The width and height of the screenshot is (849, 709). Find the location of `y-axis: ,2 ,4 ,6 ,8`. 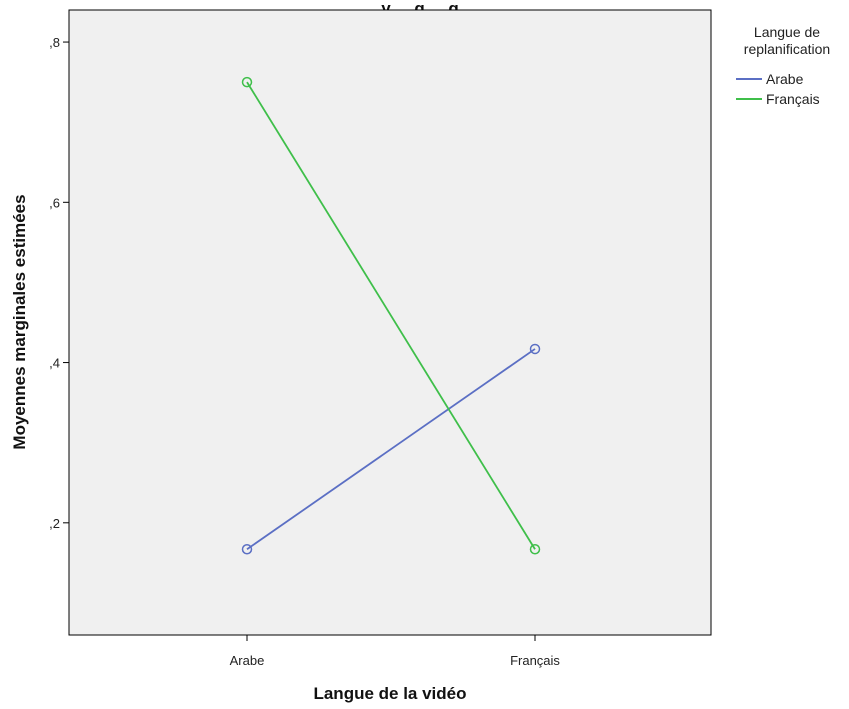

y-axis: ,2 ,4 ,6 ,8 is located at coordinates (59, 283).